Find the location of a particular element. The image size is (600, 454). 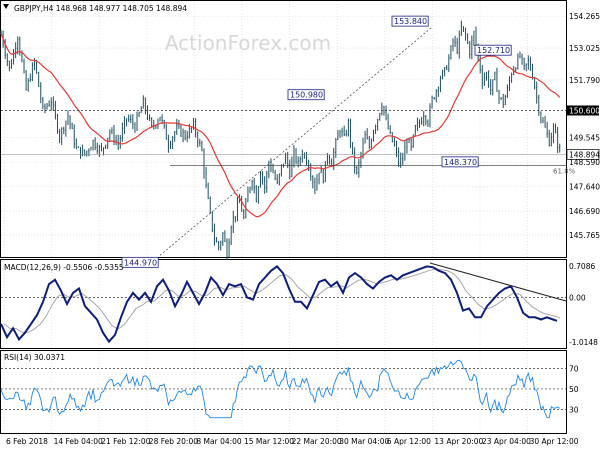

level-label: 150.980 is located at coordinates (306, 95).